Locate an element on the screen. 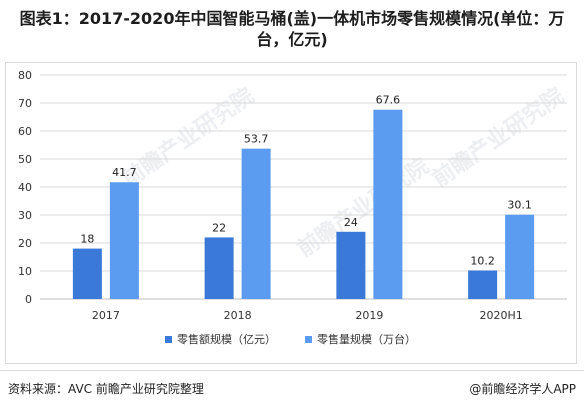  y-tick-label: 50 is located at coordinates (25, 159).